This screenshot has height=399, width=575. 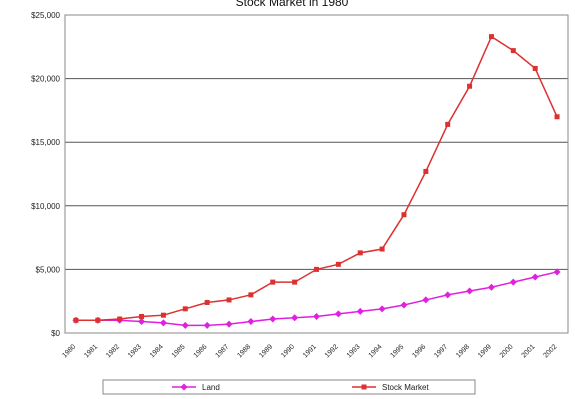 I want to click on legend-marker-stock-market, so click(x=364, y=387).